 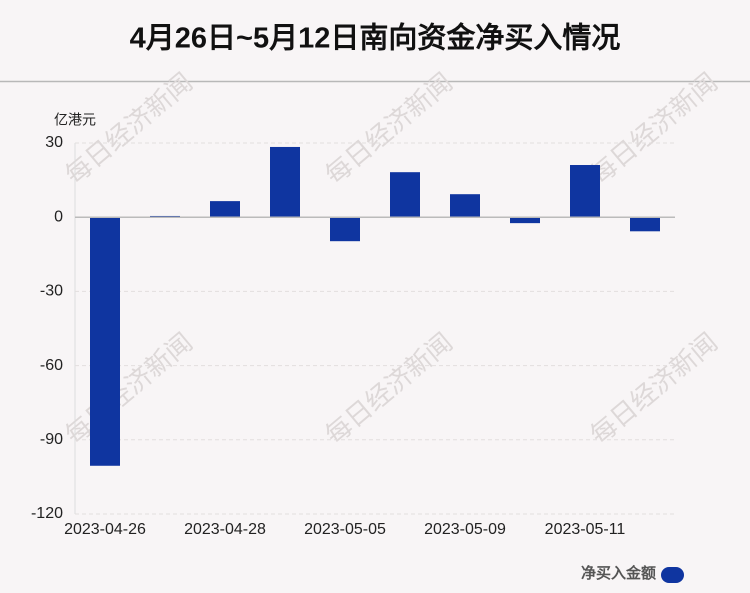 What do you see at coordinates (672, 575) in the screenshot?
I see `legend-swatch` at bounding box center [672, 575].